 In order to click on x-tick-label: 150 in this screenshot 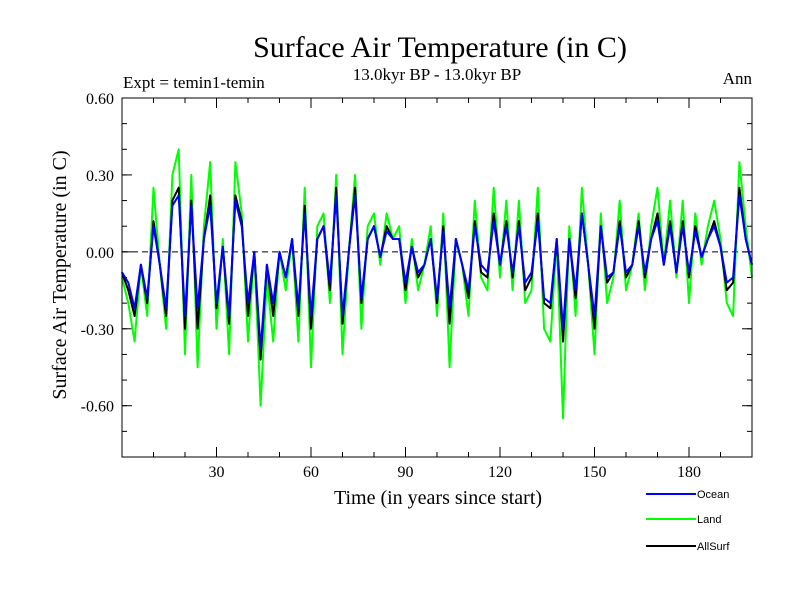, I will do `click(595, 472)`.